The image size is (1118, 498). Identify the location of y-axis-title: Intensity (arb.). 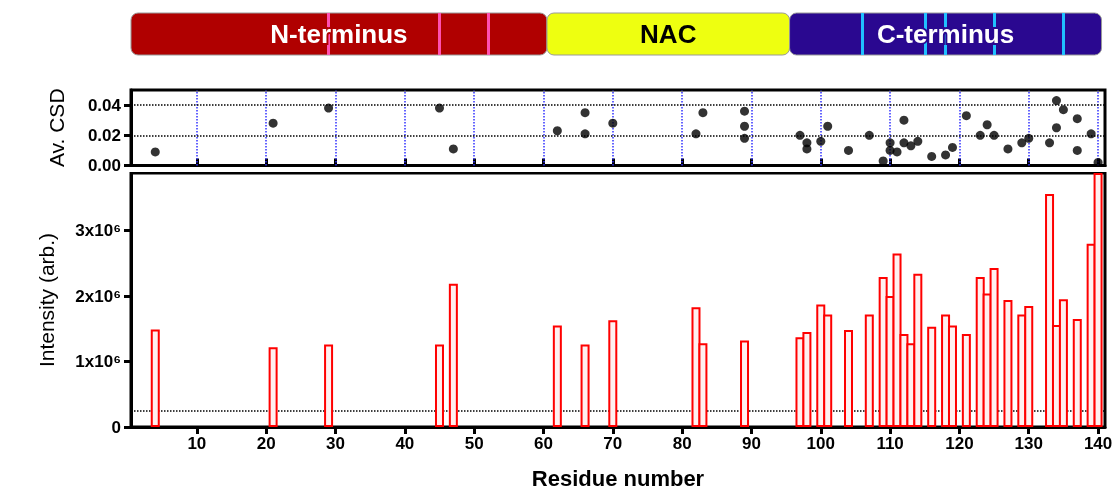
(46, 300).